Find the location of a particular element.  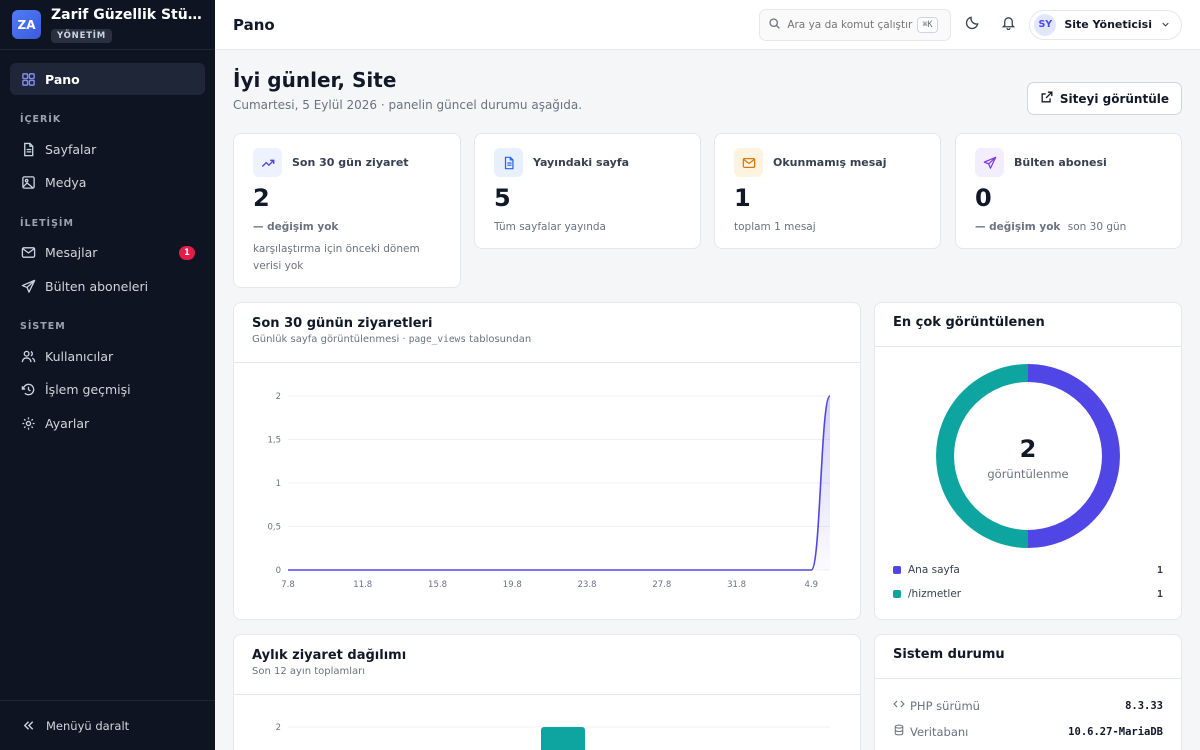

system-value: 10.6.27-MariaDB is located at coordinates (1115, 731).